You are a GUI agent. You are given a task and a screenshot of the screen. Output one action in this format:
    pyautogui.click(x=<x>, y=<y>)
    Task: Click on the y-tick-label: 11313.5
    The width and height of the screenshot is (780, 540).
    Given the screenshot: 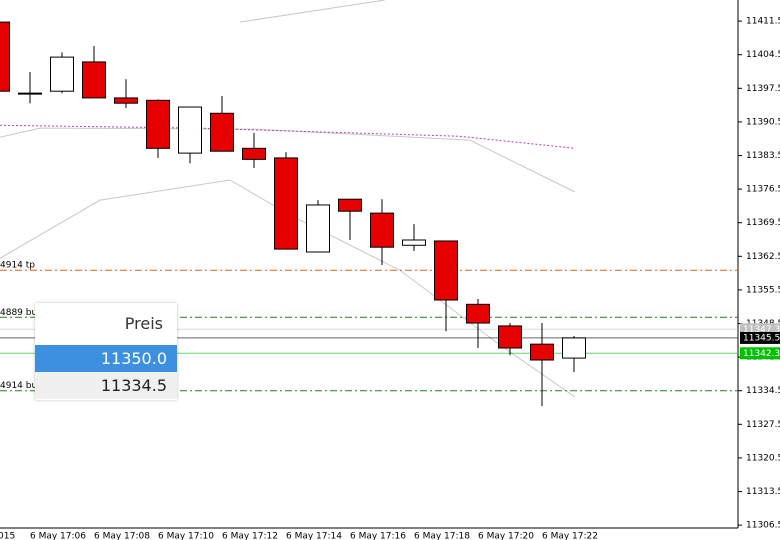 What is the action you would take?
    pyautogui.click(x=763, y=492)
    